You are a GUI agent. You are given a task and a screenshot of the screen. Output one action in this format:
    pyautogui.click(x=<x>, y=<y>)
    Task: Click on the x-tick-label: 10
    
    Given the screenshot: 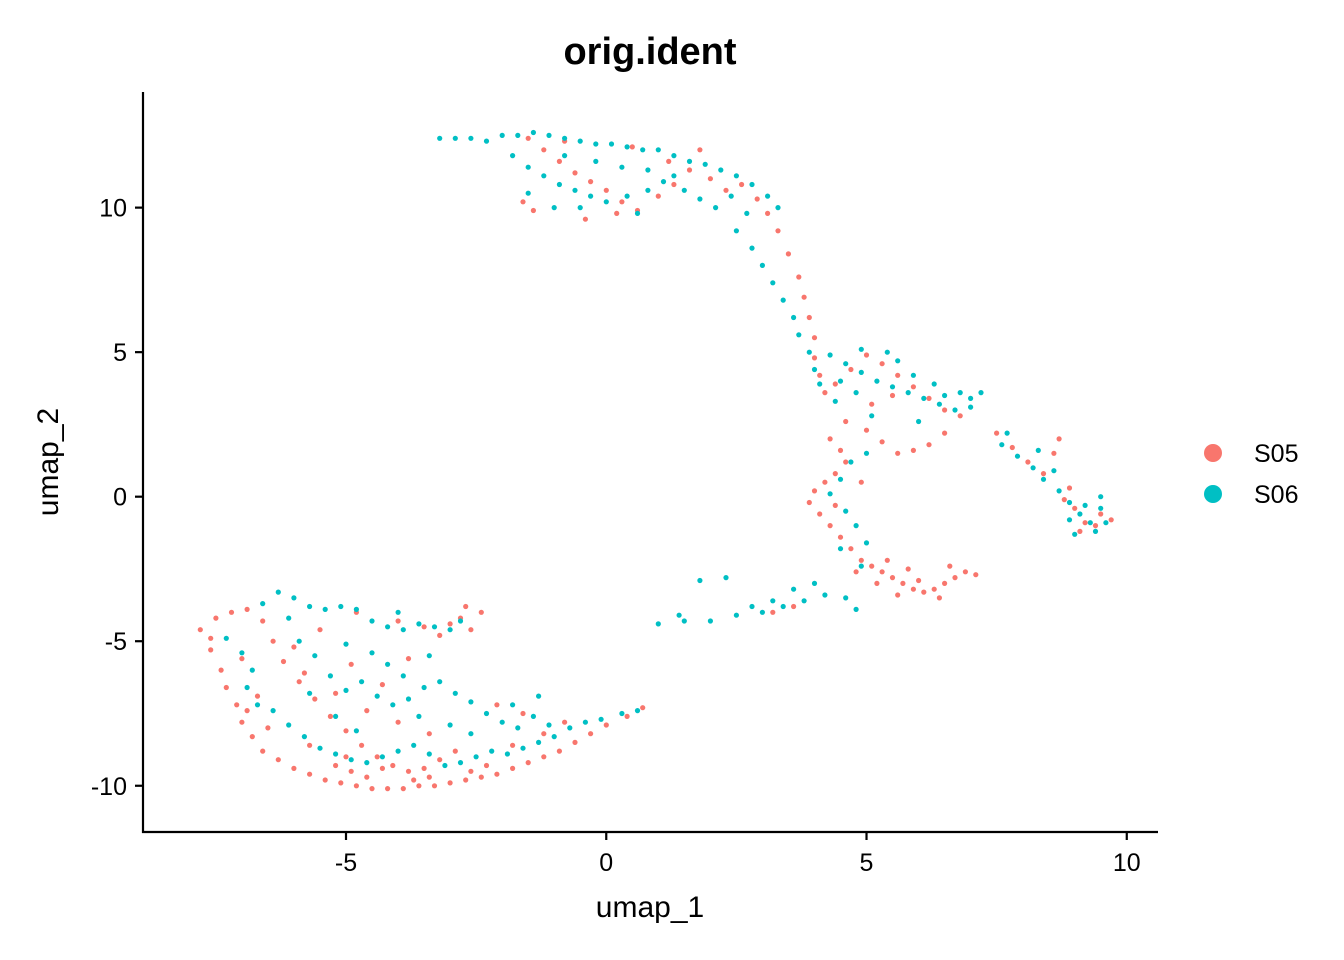 What is the action you would take?
    pyautogui.click(x=1127, y=863)
    